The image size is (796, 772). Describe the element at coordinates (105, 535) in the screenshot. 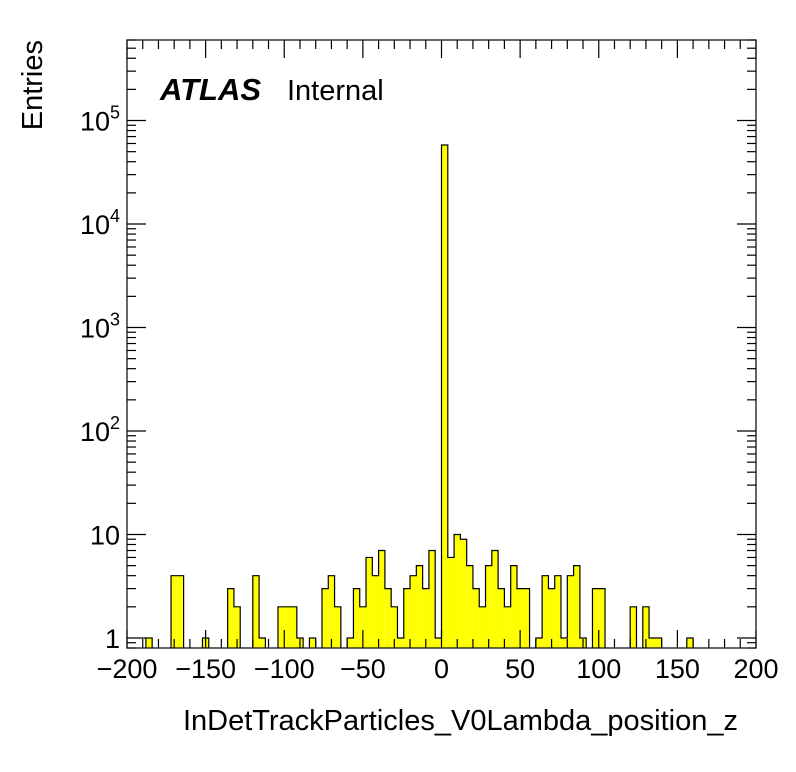

I see `y-tick-label: 10` at that location.